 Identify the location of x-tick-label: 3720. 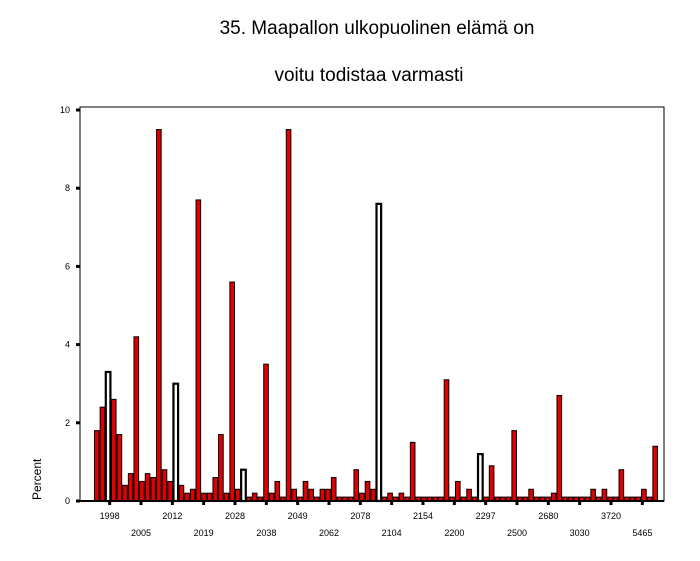
(611, 516).